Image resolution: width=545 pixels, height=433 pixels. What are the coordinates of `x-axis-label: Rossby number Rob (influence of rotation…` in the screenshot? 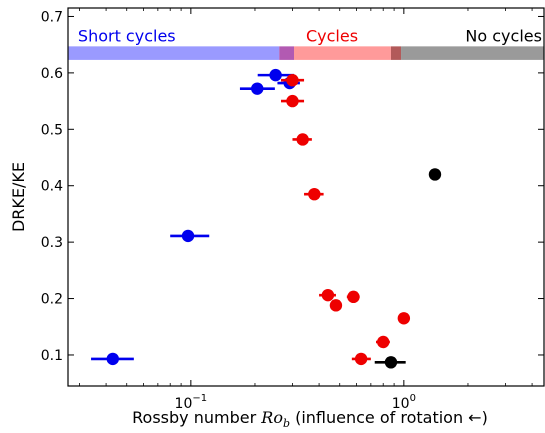 It's located at (310, 419).